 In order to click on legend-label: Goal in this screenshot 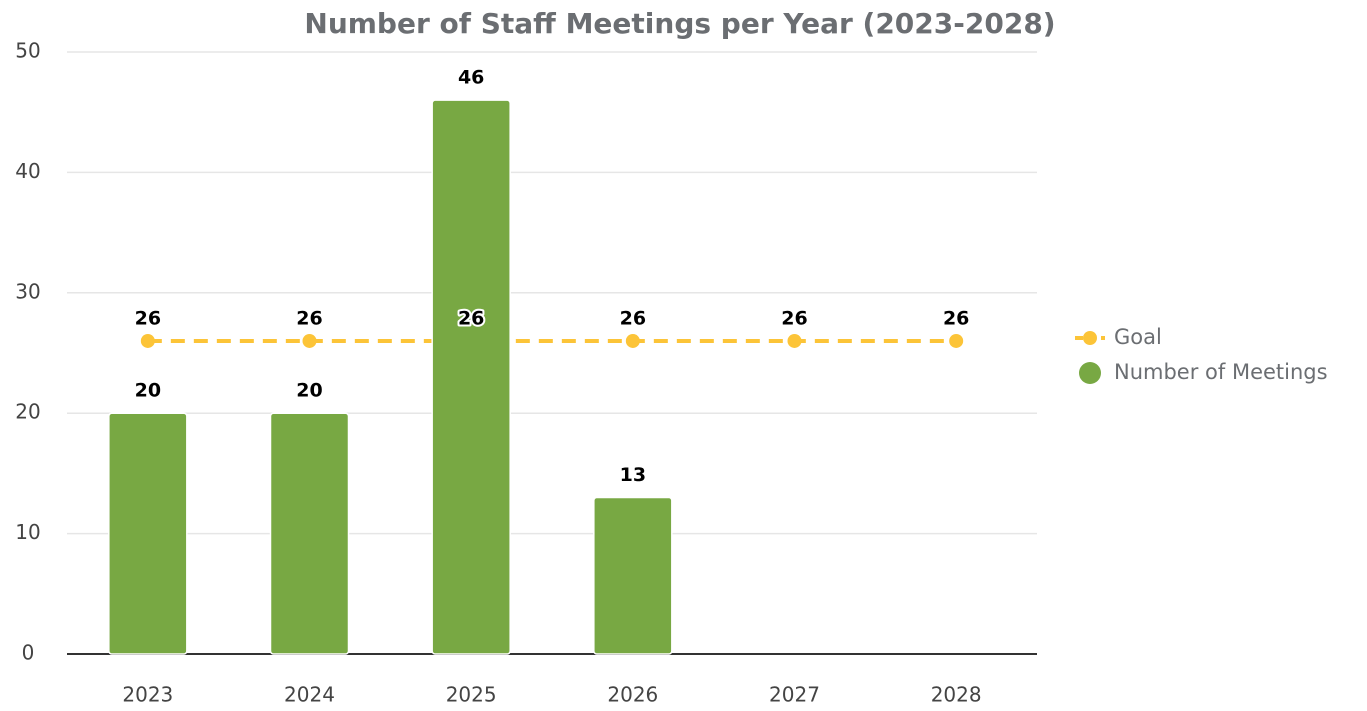, I will do `click(1138, 337)`.